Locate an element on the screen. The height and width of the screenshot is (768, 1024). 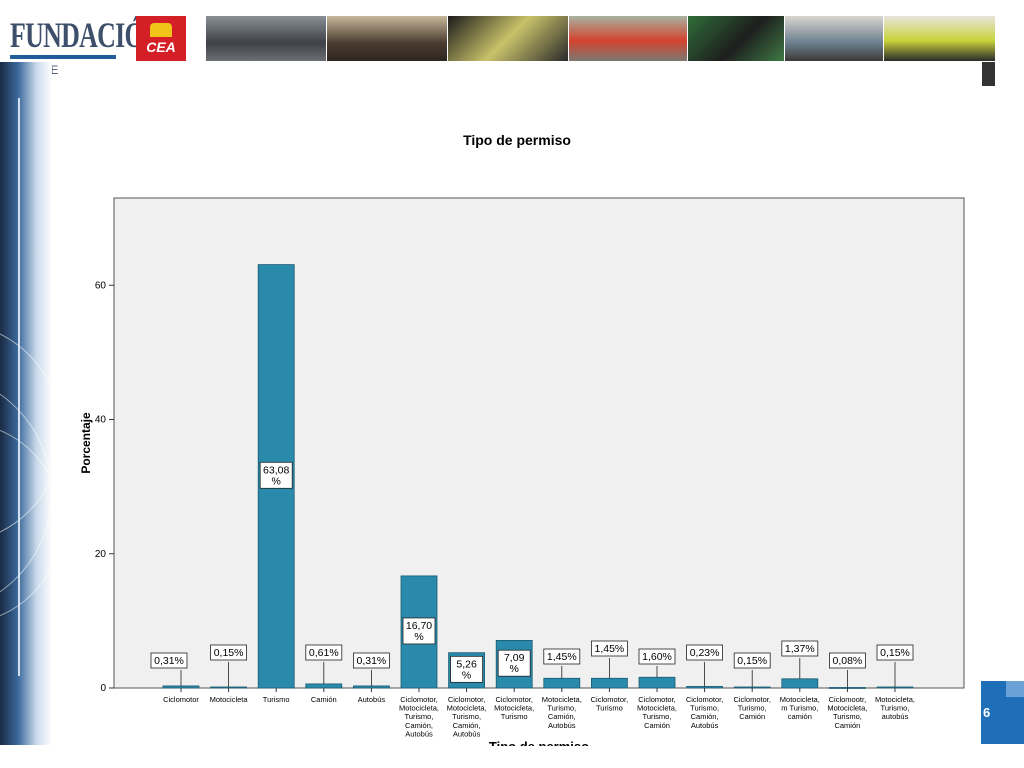
data-label: 16,70% is located at coordinates (419, 631).